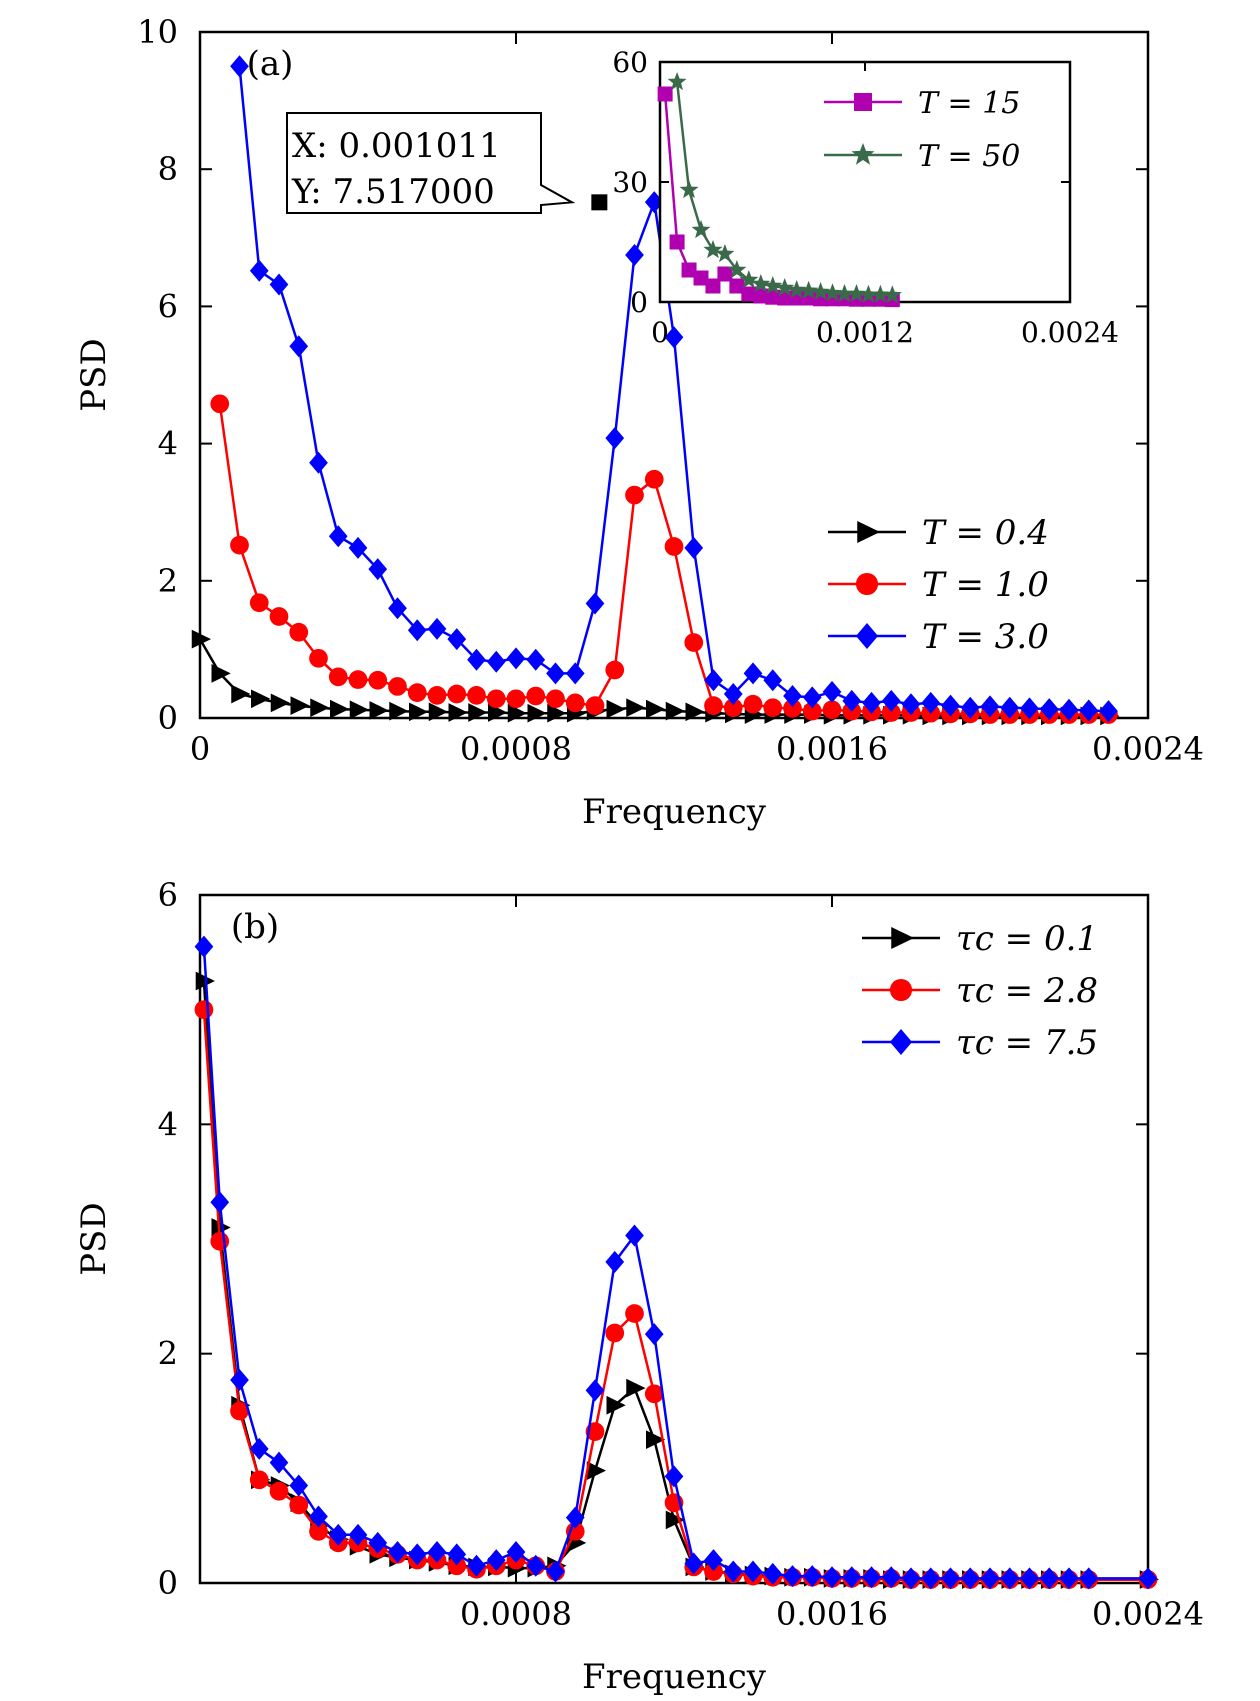 The height and width of the screenshot is (1701, 1260). What do you see at coordinates (396, 146) in the screenshot?
I see `datatip-x: X: 0.001011` at bounding box center [396, 146].